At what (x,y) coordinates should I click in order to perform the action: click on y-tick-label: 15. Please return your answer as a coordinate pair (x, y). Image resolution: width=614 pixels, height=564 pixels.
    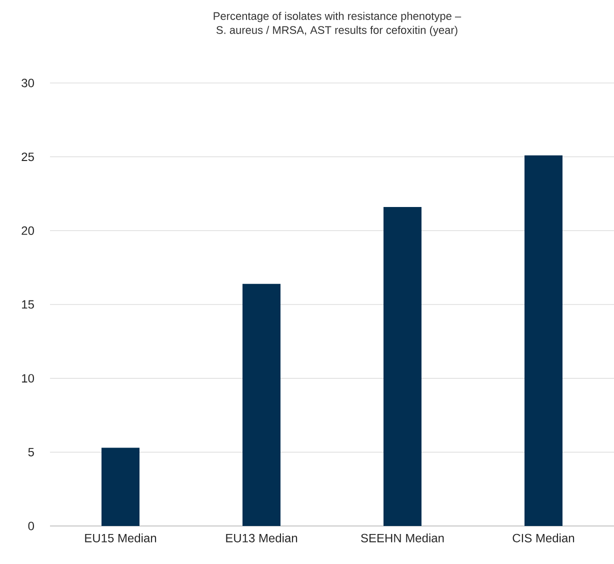
    Looking at the image, I should click on (28, 304).